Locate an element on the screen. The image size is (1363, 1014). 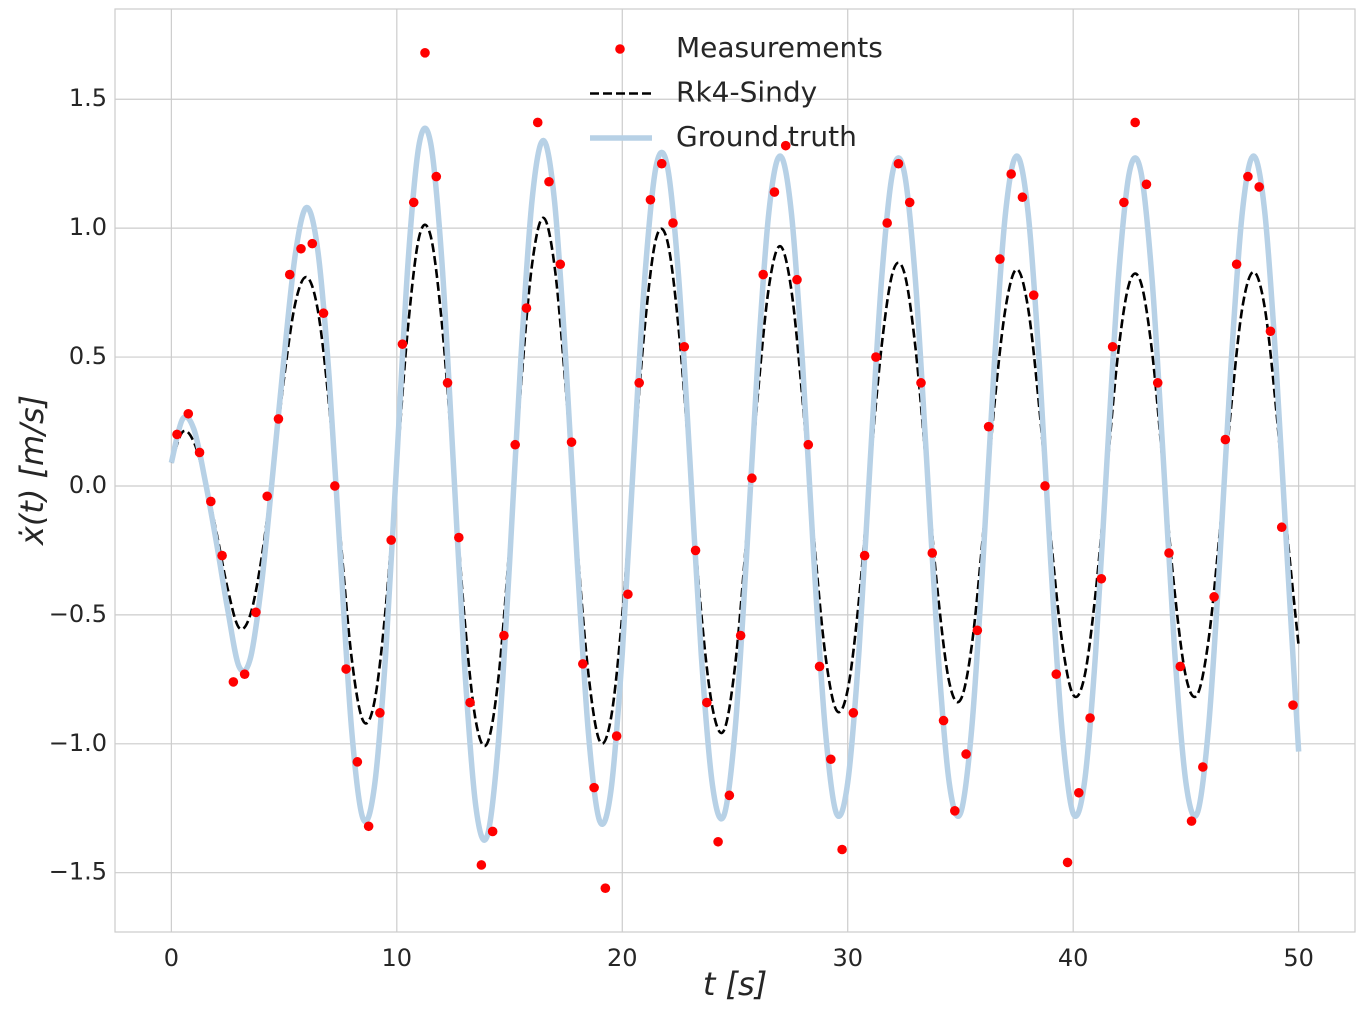
y-tick-label: 0.5 is located at coordinates (88, 356).